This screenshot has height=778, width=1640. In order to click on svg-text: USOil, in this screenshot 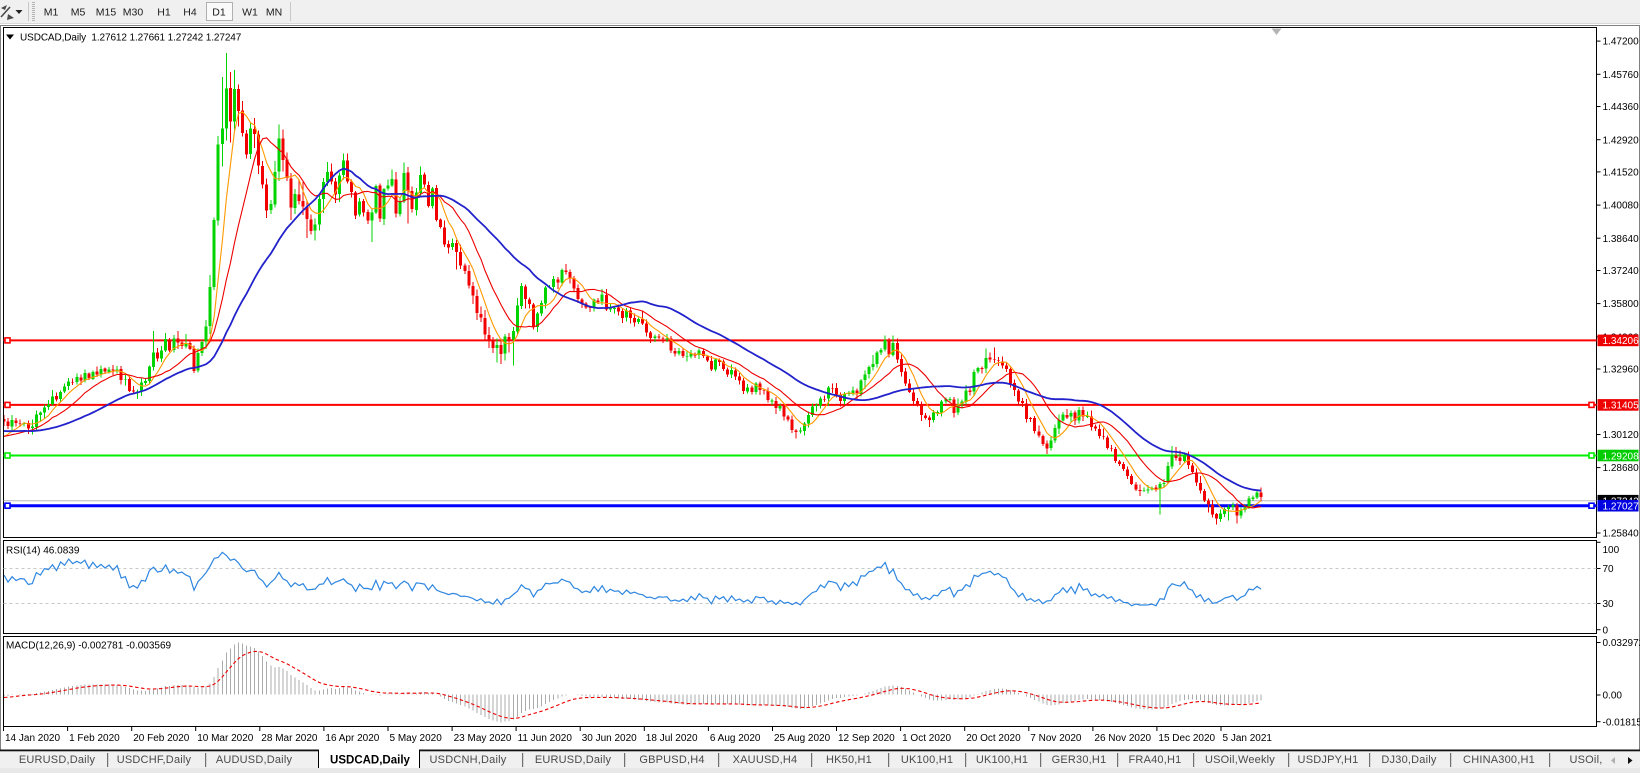, I will do `click(1586, 760)`.